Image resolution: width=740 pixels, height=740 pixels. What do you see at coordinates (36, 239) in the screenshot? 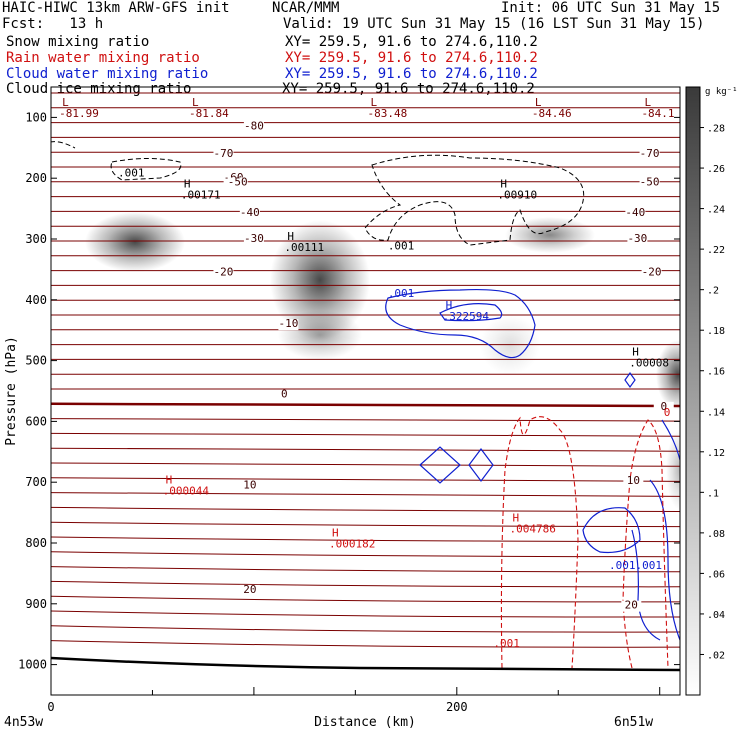
I see `y-tick-label: 300` at bounding box center [36, 239].